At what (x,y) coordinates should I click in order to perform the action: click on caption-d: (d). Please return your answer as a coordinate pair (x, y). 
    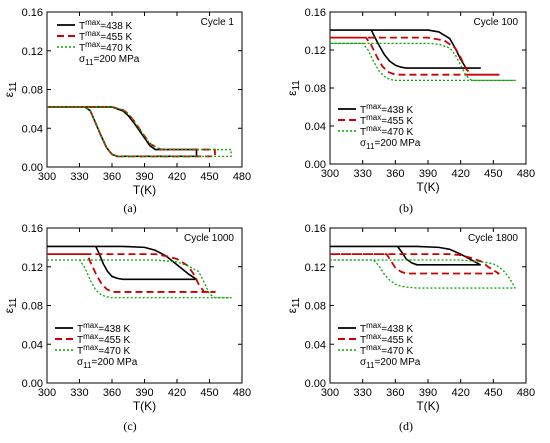
    Looking at the image, I should click on (406, 426).